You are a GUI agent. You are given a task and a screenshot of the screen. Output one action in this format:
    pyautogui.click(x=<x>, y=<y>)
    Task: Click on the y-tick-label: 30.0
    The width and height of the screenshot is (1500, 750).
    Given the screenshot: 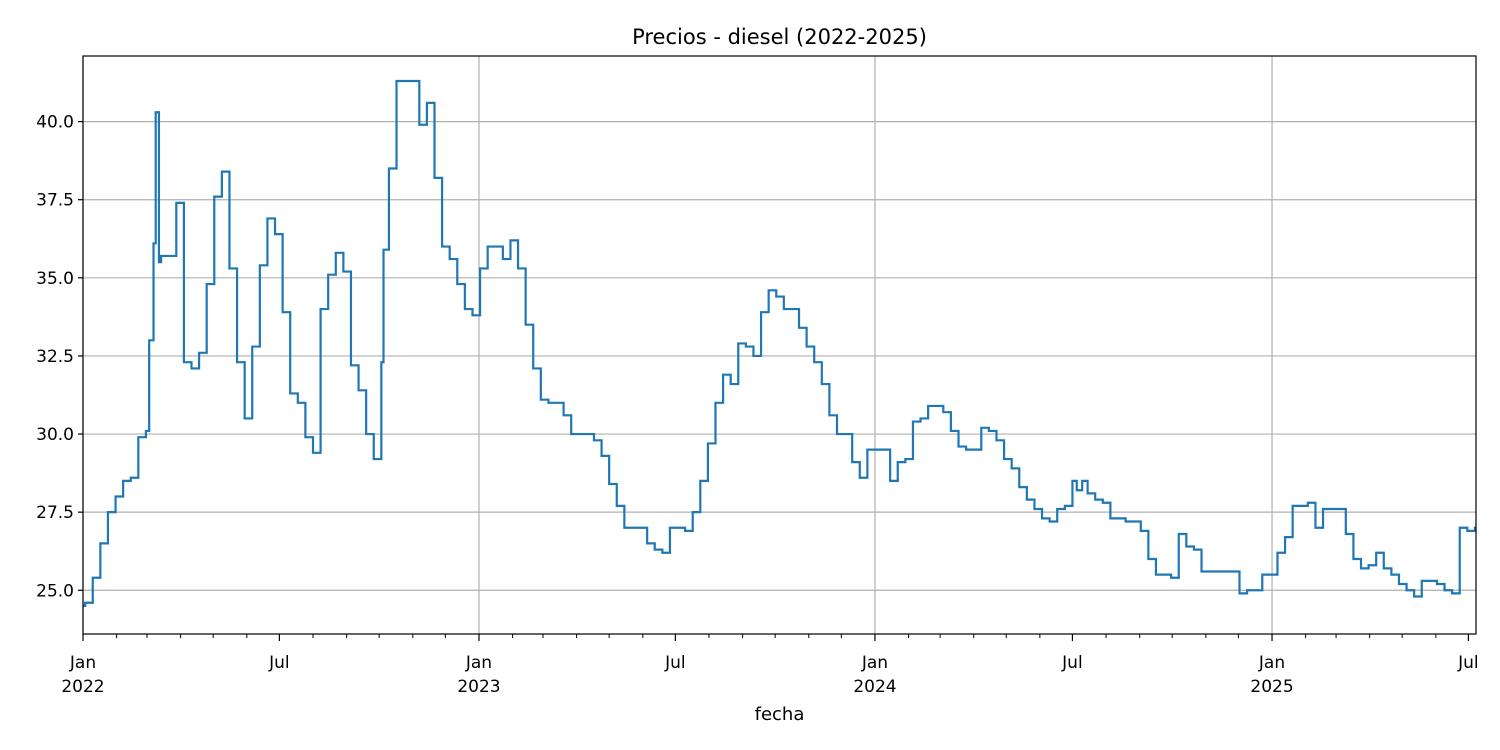 What is the action you would take?
    pyautogui.click(x=55, y=435)
    